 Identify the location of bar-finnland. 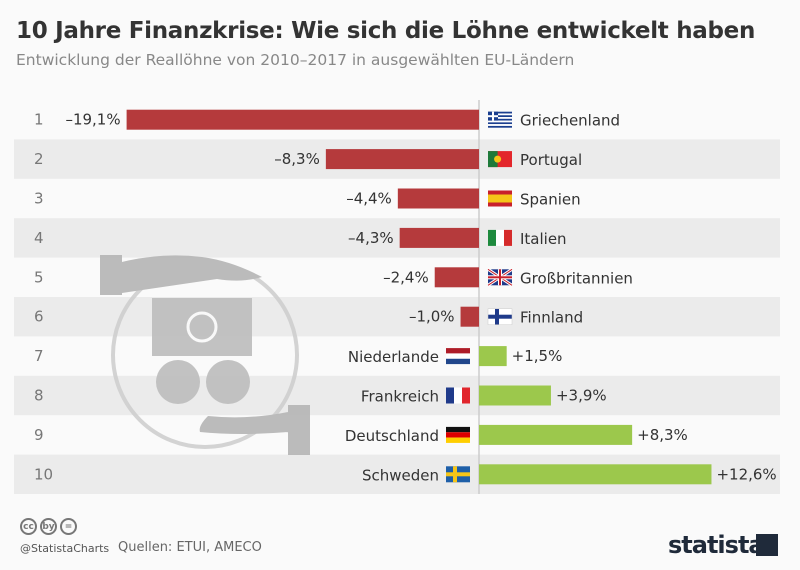
(469, 316).